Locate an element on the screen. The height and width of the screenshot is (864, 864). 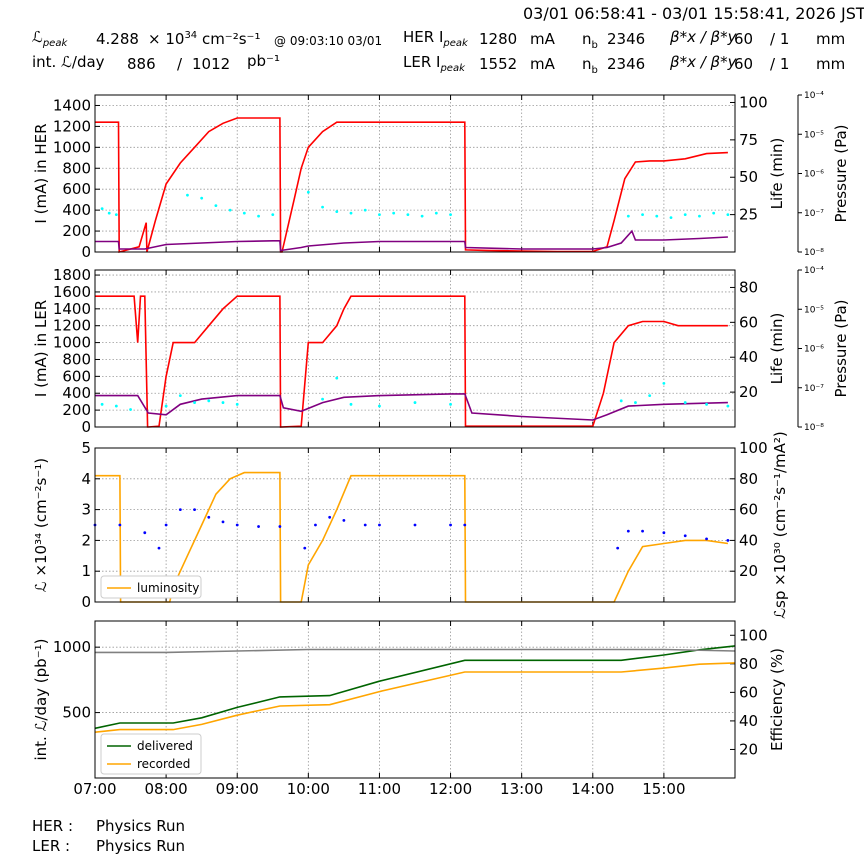
y2-axis-label: ℒsp ×10³⁰ (cm⁻²s⁻¹/mA²) is located at coordinates (780, 525).